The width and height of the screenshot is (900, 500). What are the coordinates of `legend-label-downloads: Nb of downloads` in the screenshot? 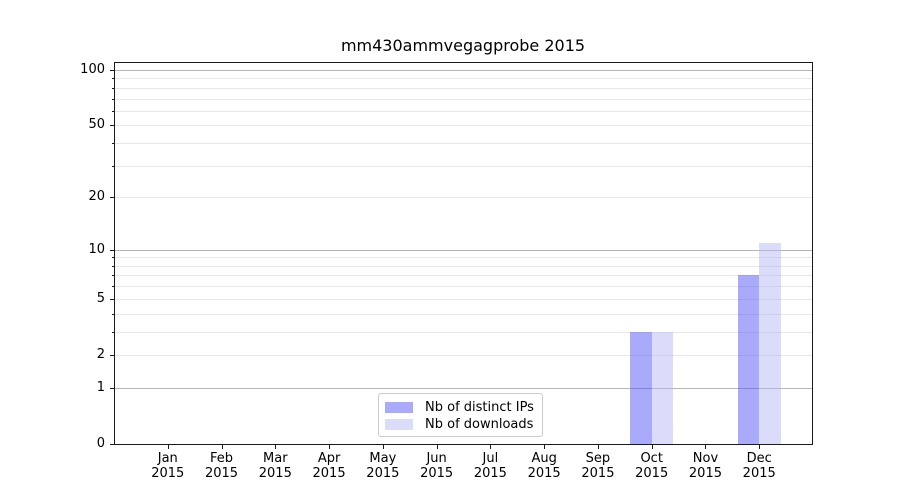 It's located at (479, 424).